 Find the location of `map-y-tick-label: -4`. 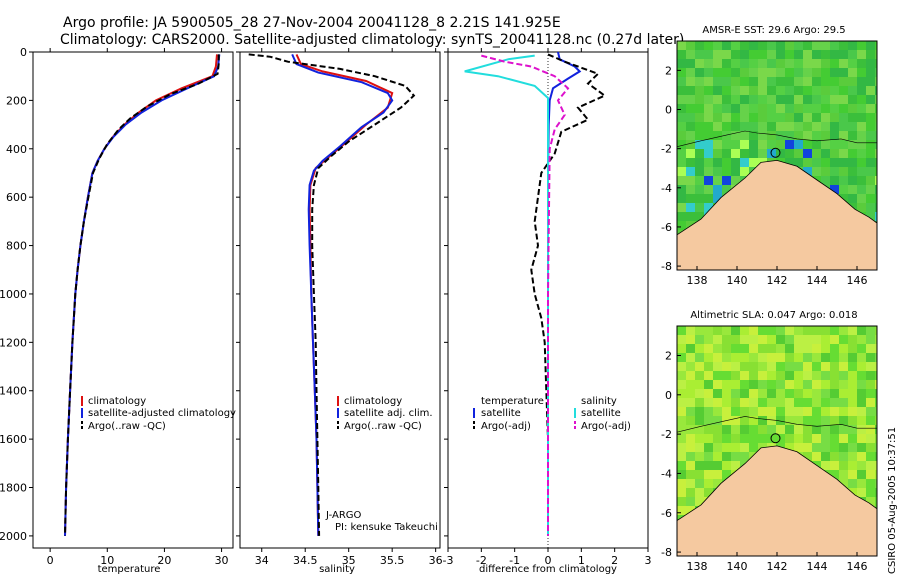

map-y-tick-label: -4 is located at coordinates (666, 473).